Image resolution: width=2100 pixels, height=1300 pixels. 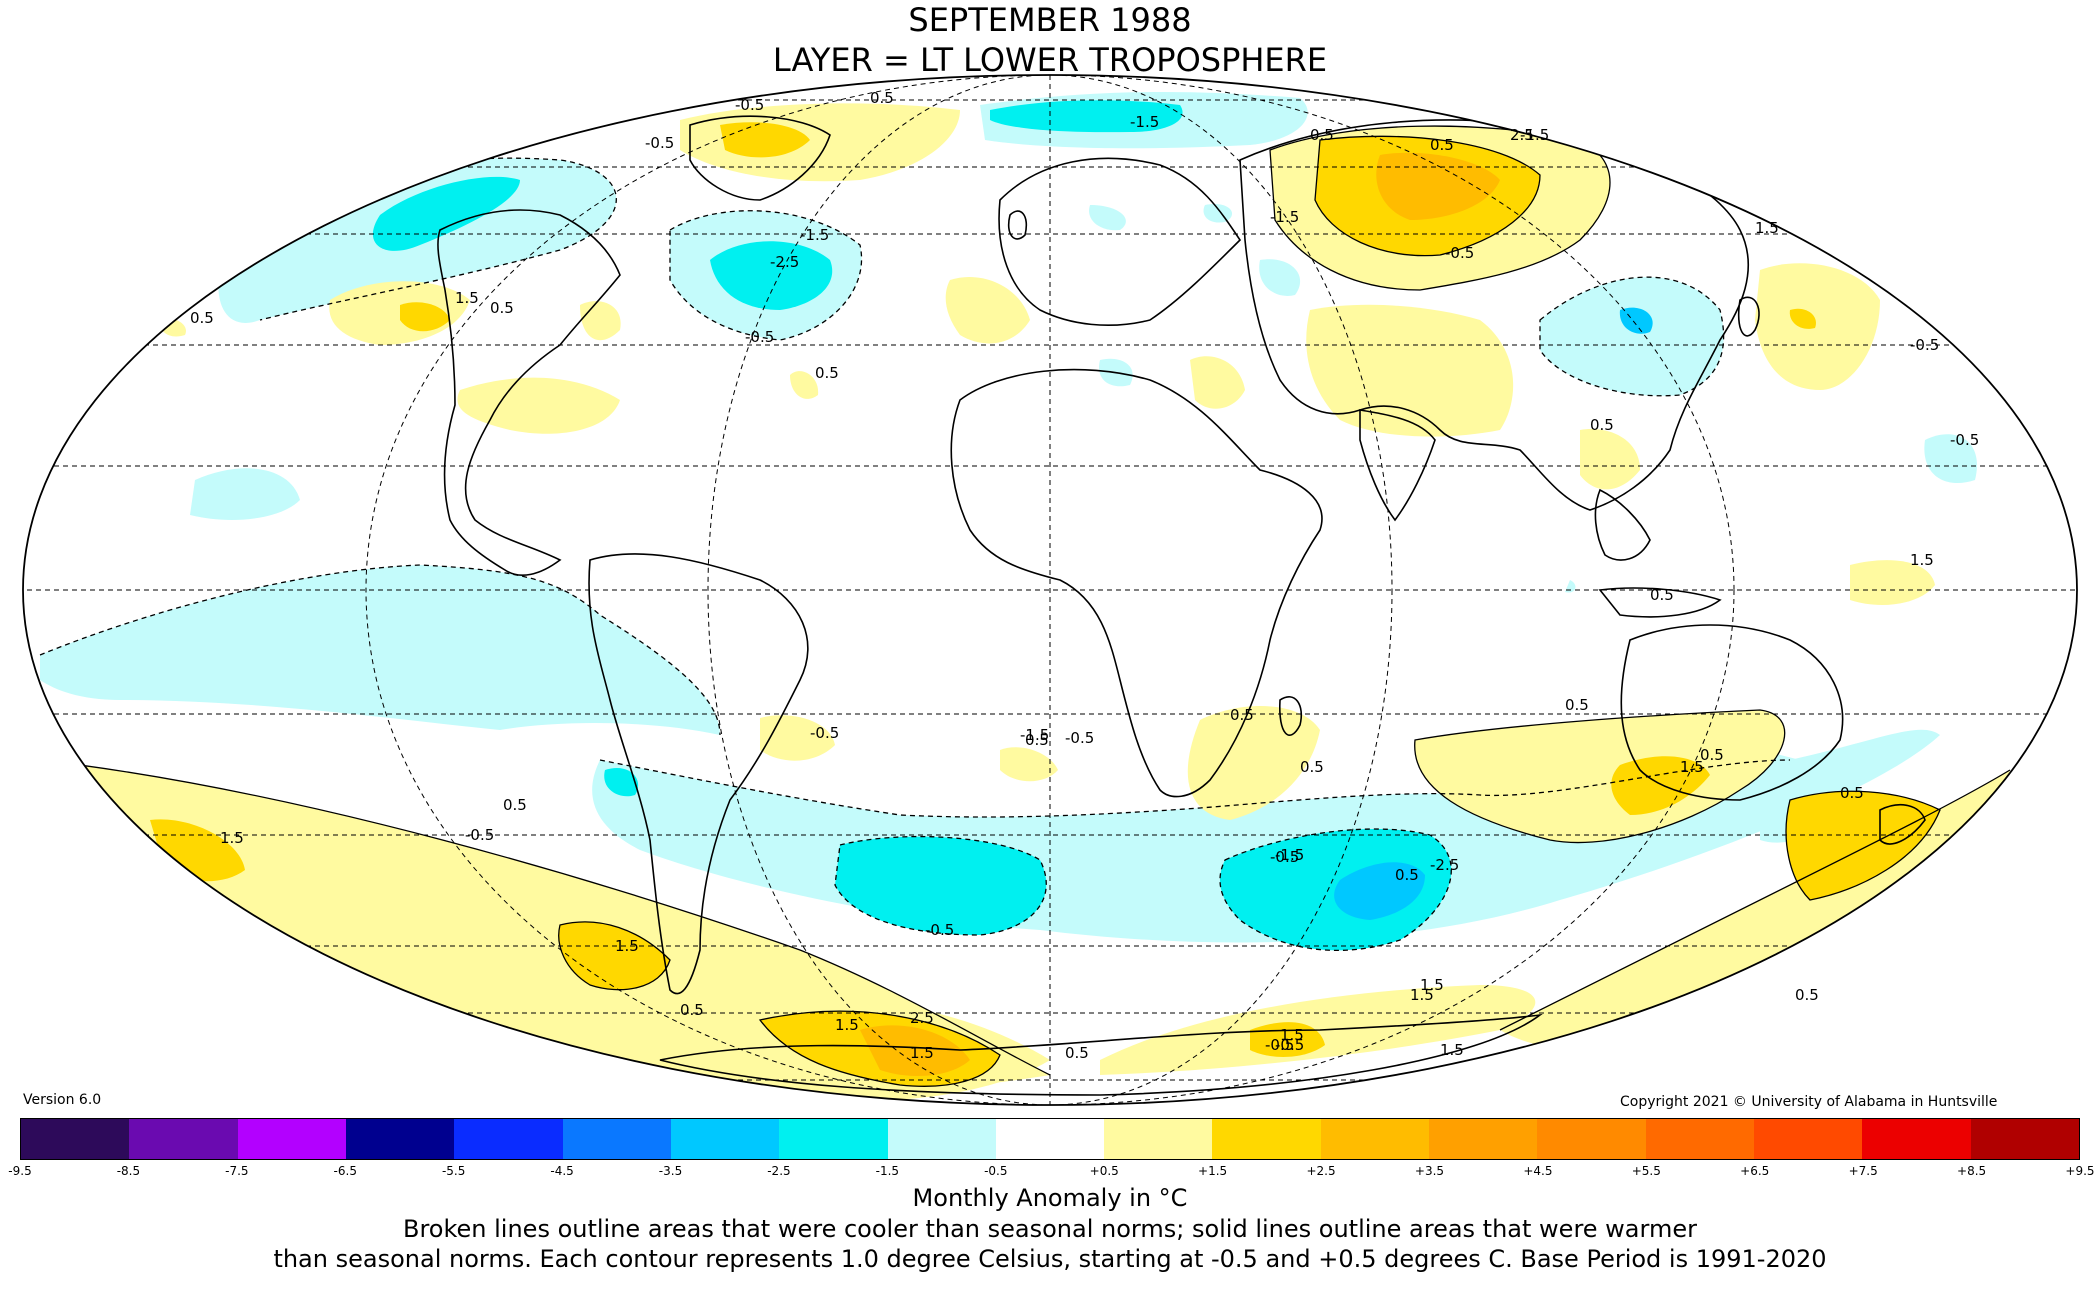 What do you see at coordinates (1538, 1171) in the screenshot?
I see `color-scale-tick-label: +4.5` at bounding box center [1538, 1171].